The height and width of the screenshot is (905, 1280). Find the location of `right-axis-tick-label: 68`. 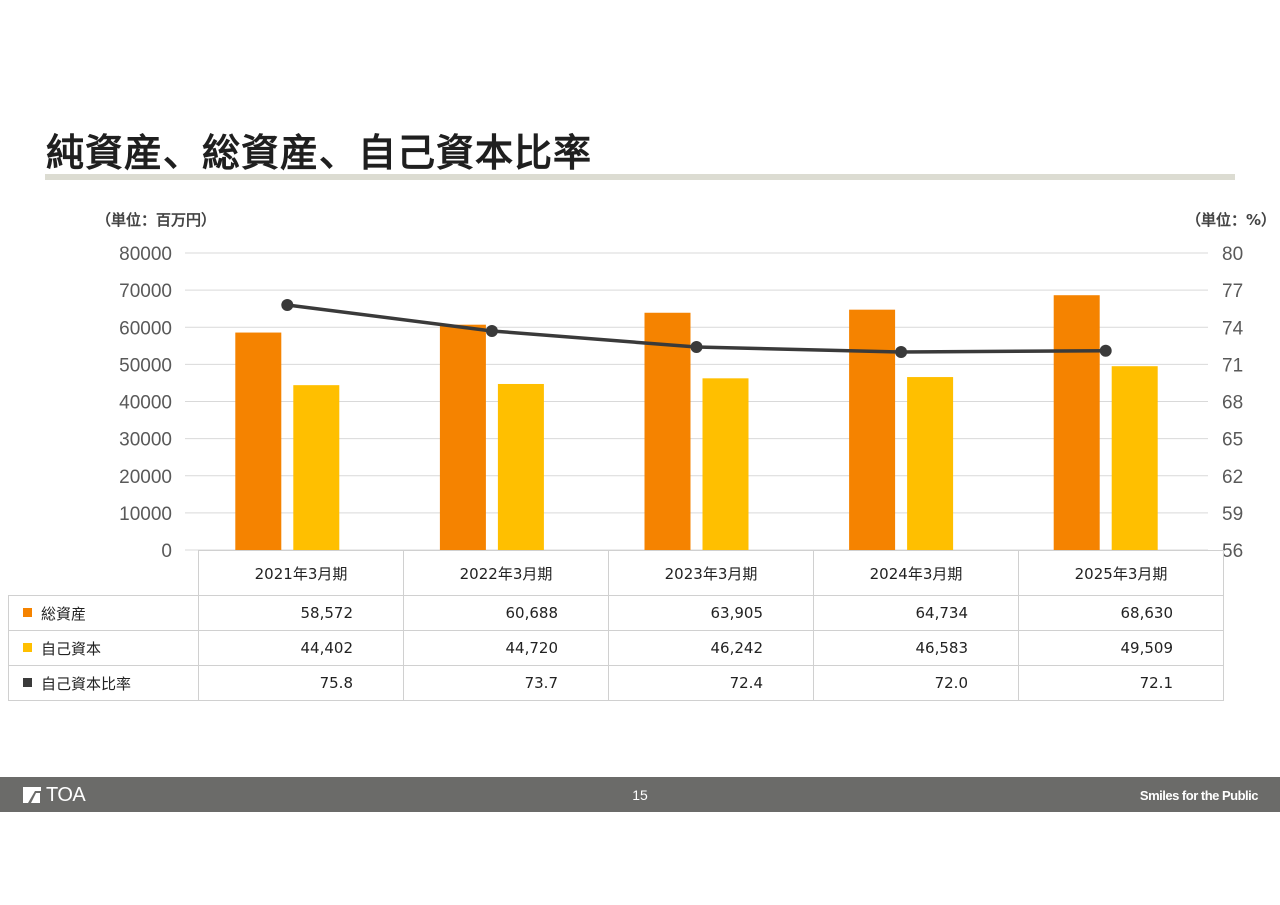

right-axis-tick-label: 68 is located at coordinates (1232, 403).